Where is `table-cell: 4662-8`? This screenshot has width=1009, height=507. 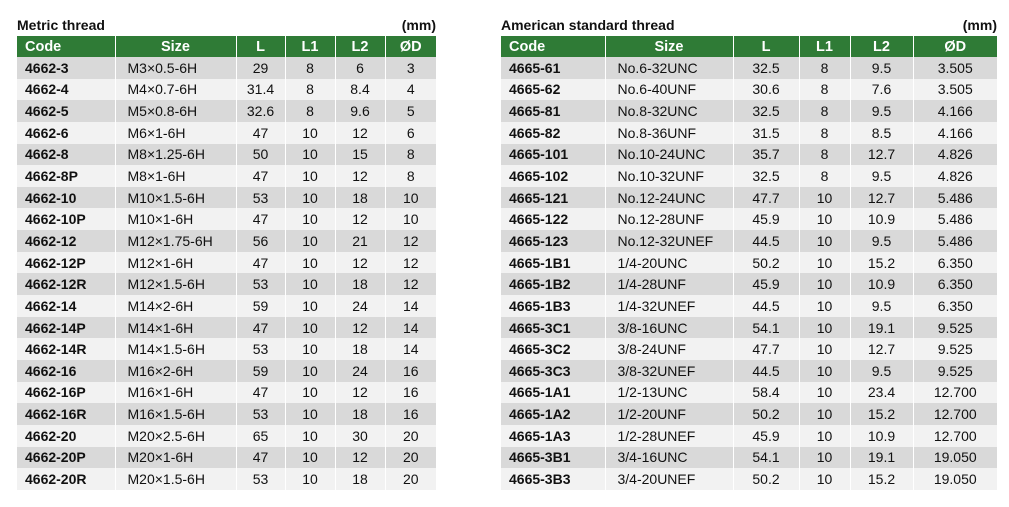
table-cell: 4662-8 is located at coordinates (66, 154).